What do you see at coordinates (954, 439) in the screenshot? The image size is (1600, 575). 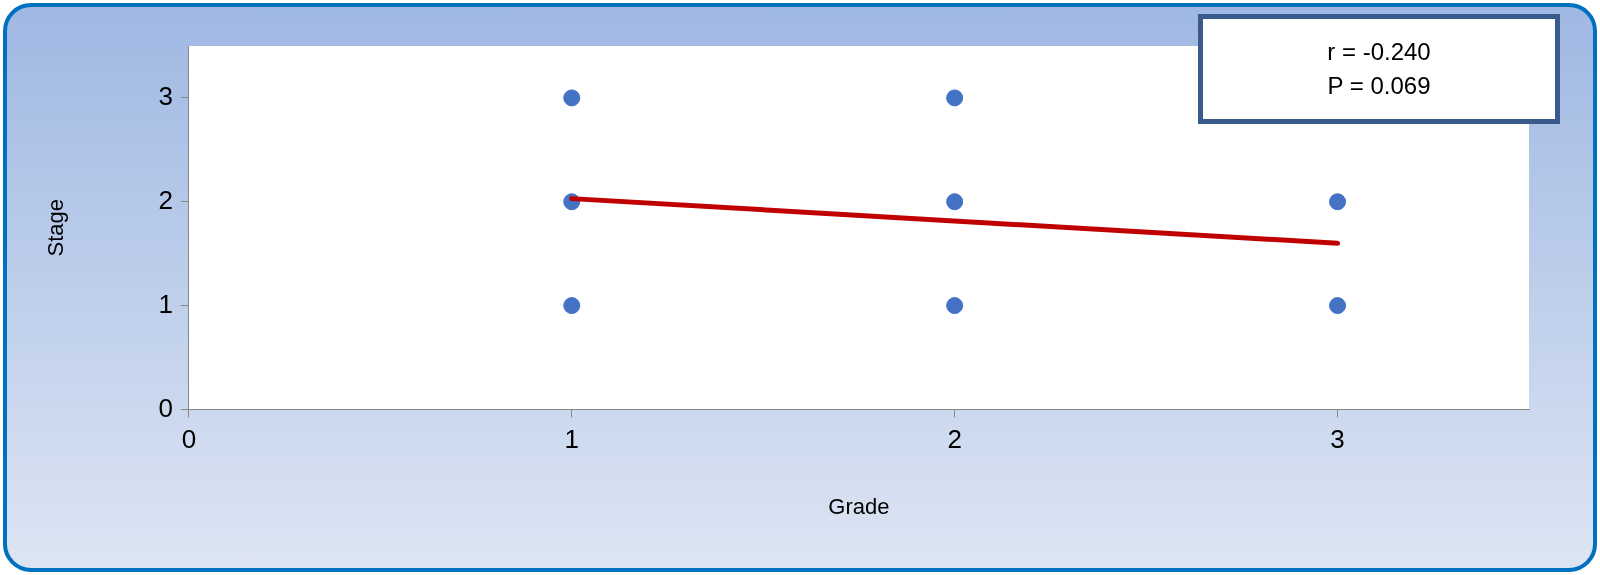 I see `x-tick-label: 2` at bounding box center [954, 439].